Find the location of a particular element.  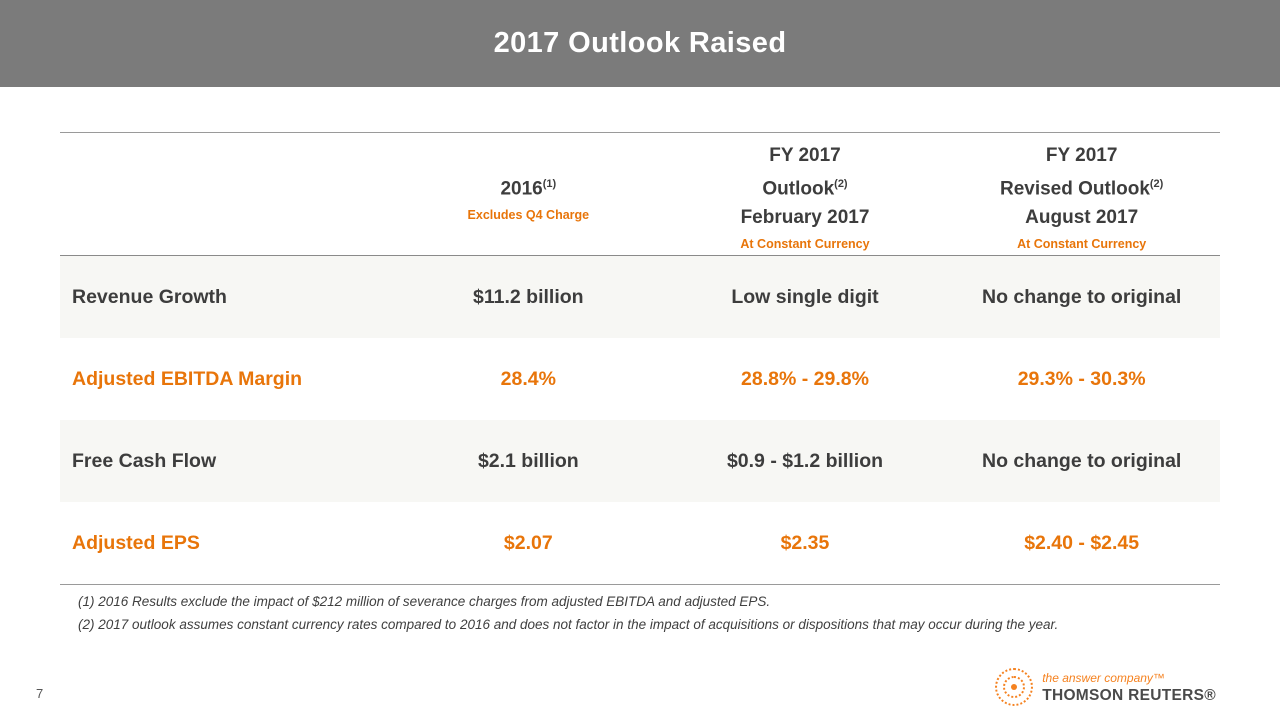

logo-brand: THOMSON REUTERS® is located at coordinates (1129, 695).